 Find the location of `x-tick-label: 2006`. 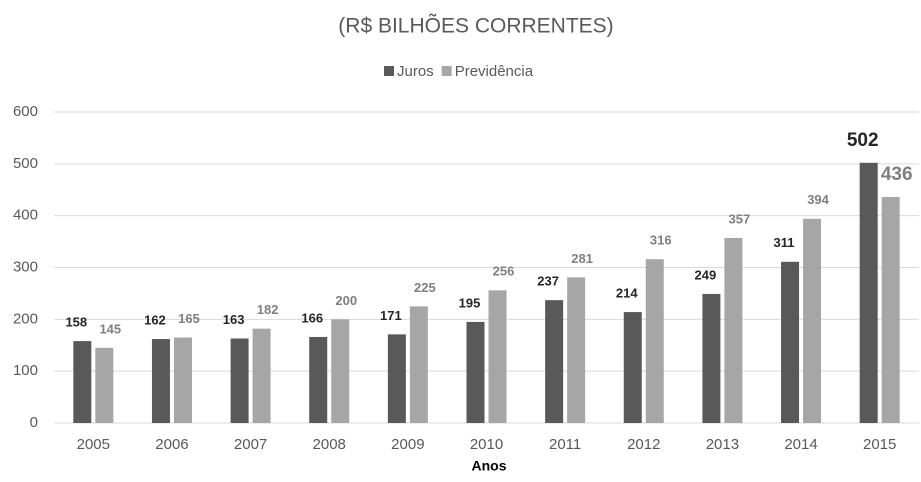

x-tick-label: 2006 is located at coordinates (171, 444).